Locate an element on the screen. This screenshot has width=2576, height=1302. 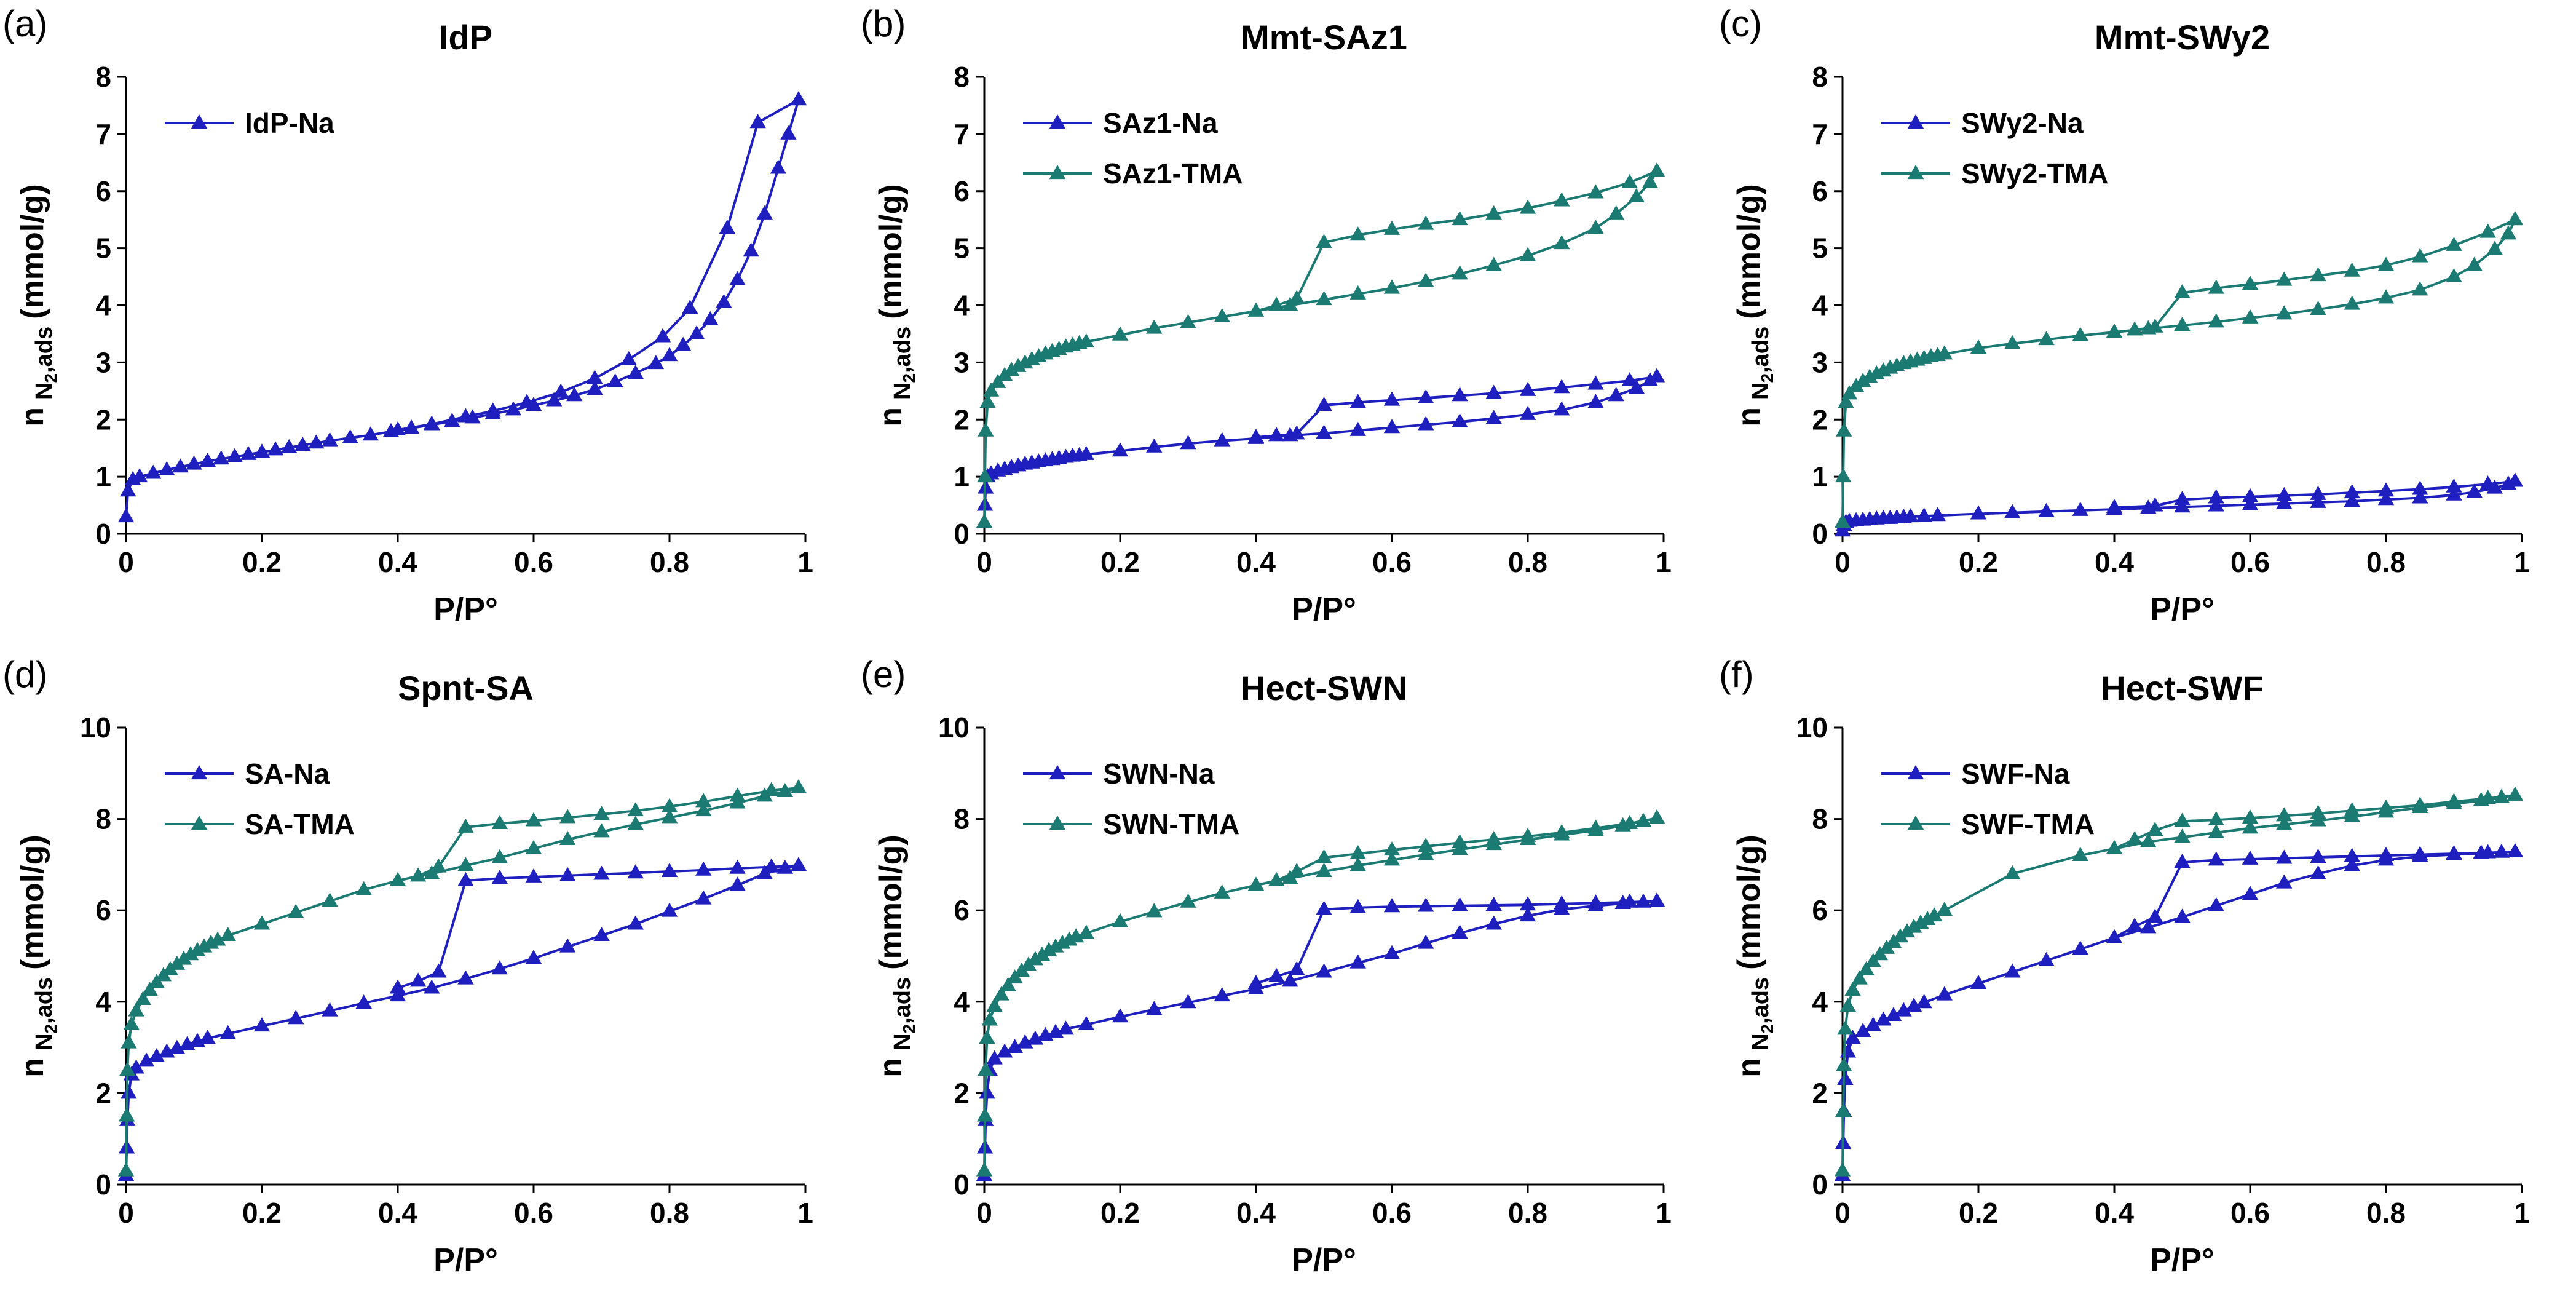
y-axis-label-part: (mmol/g) is located at coordinates (1749, 902).